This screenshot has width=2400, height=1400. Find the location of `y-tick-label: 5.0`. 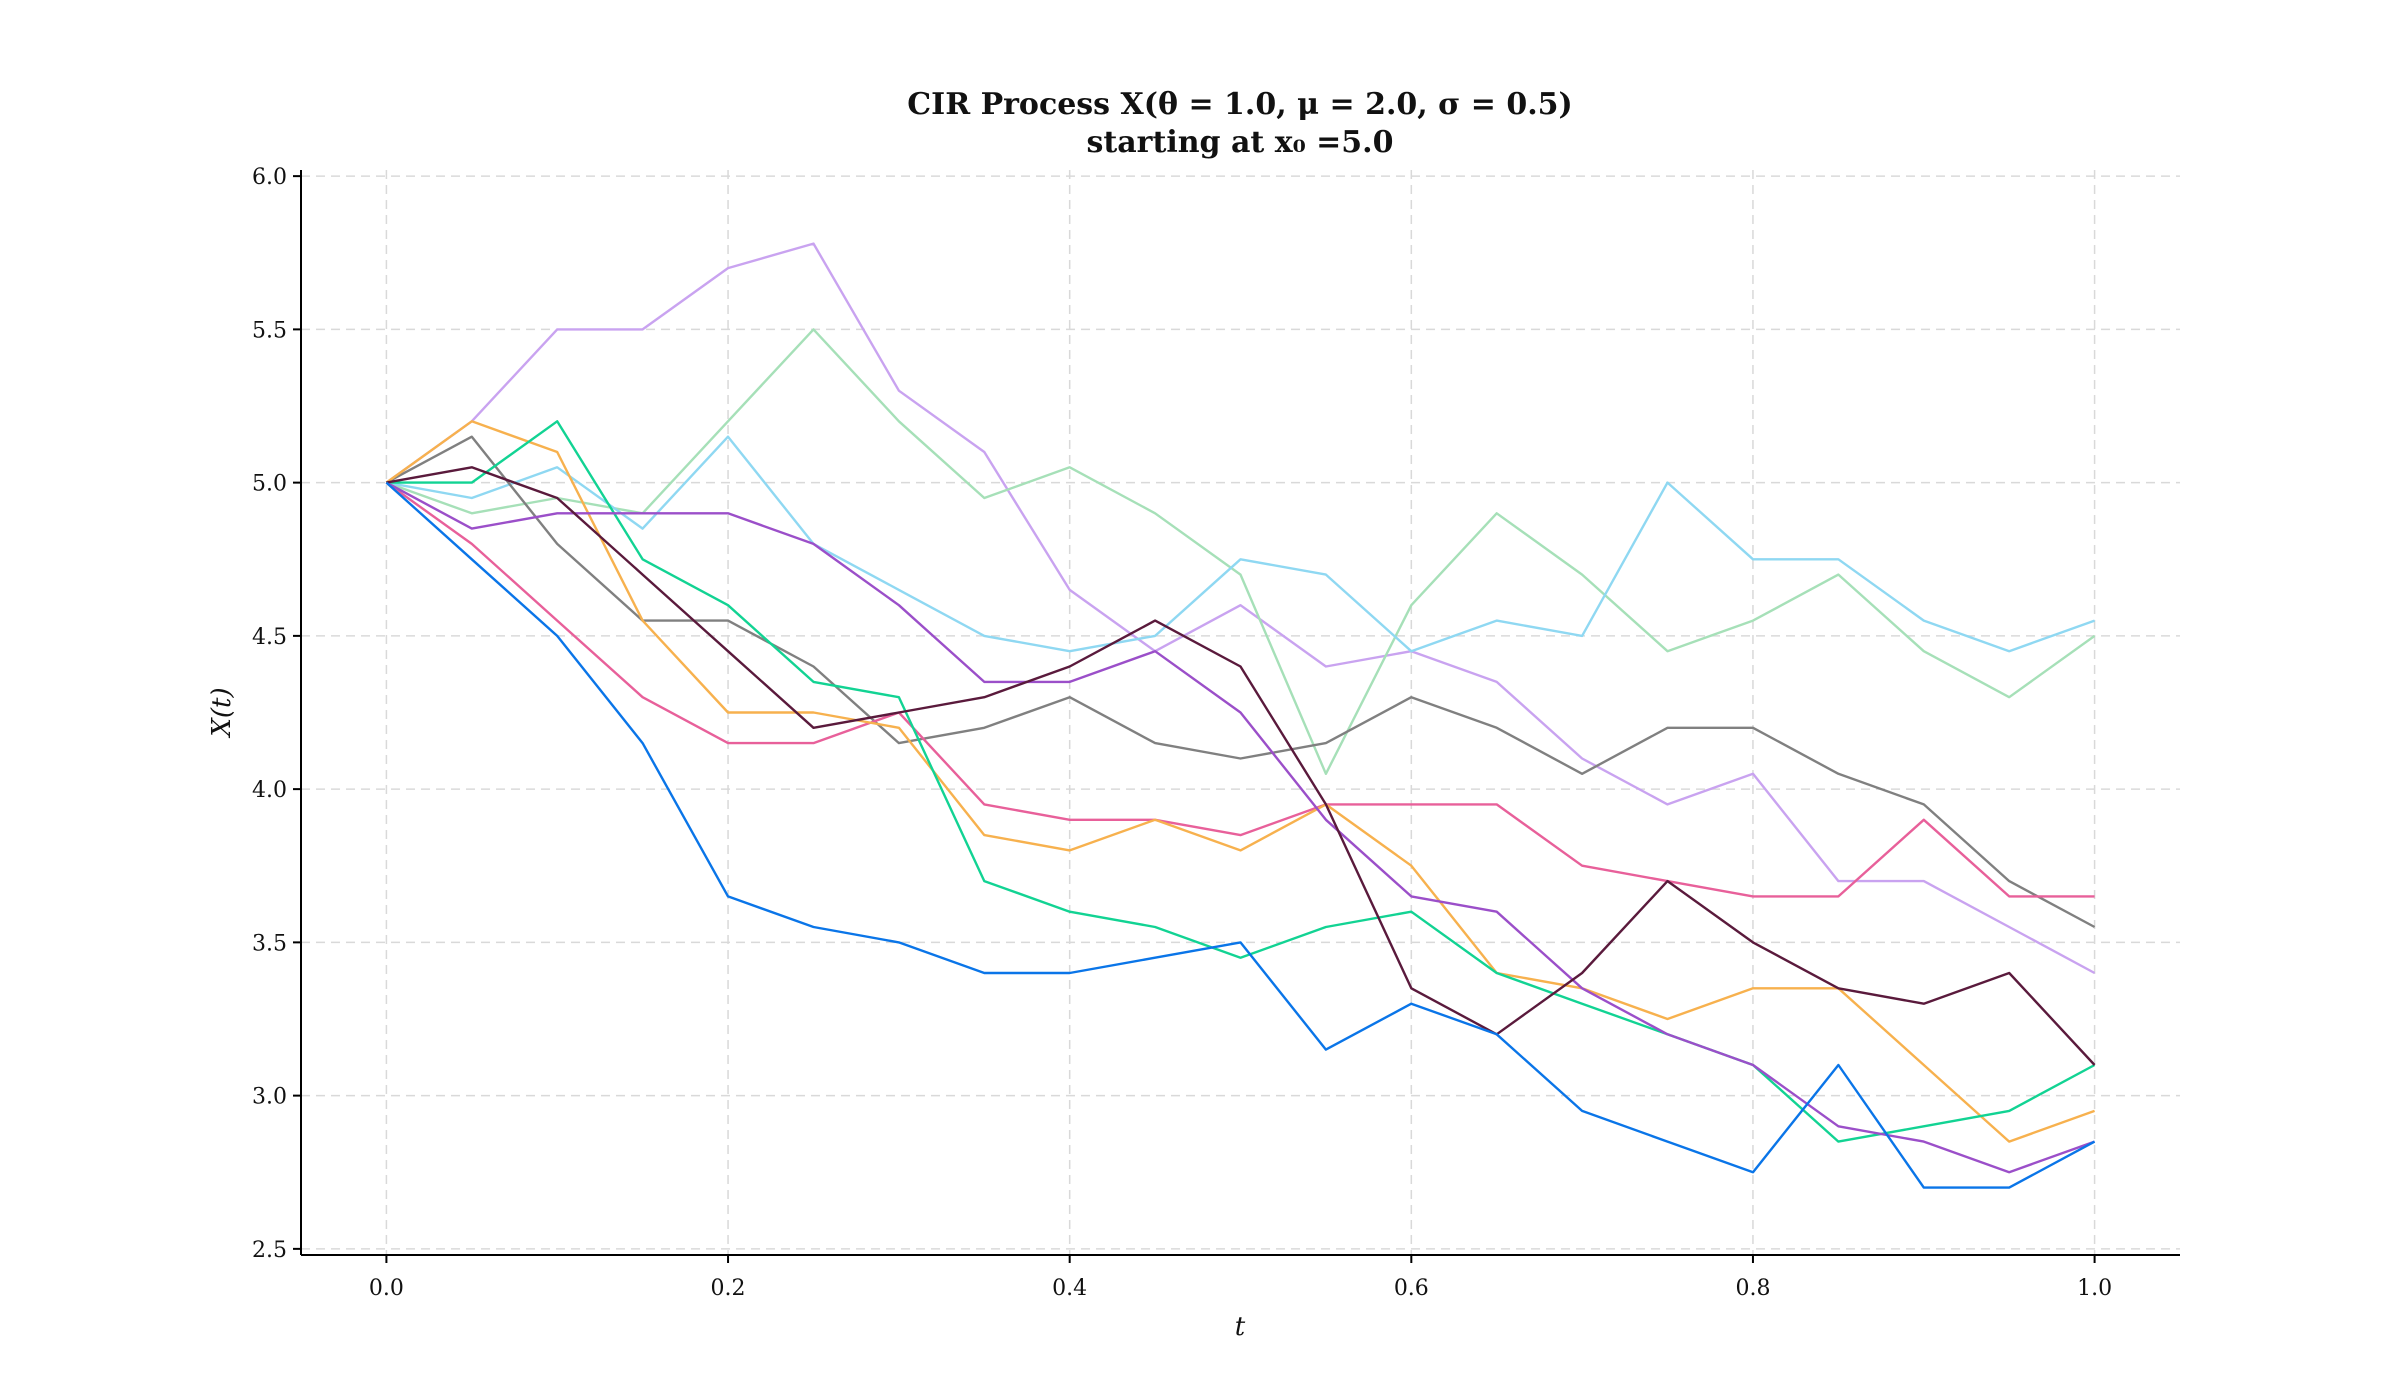

y-tick-label: 5.0 is located at coordinates (269, 484).